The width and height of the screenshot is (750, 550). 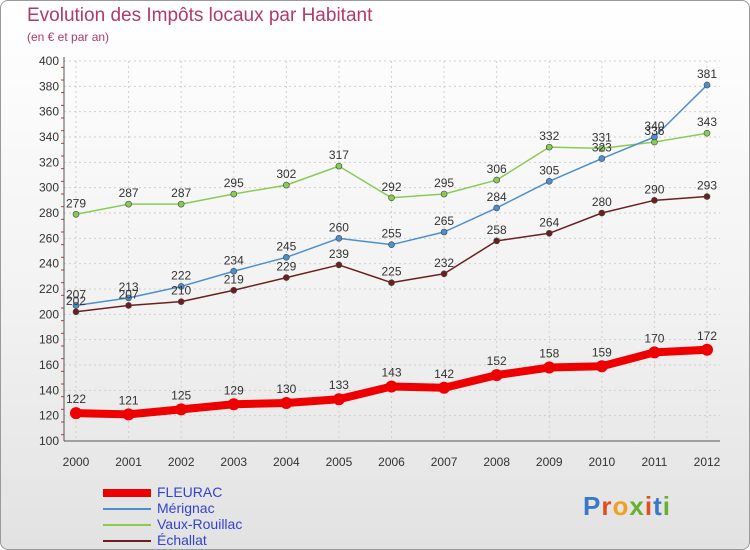 I want to click on data-label: 222, so click(x=181, y=275).